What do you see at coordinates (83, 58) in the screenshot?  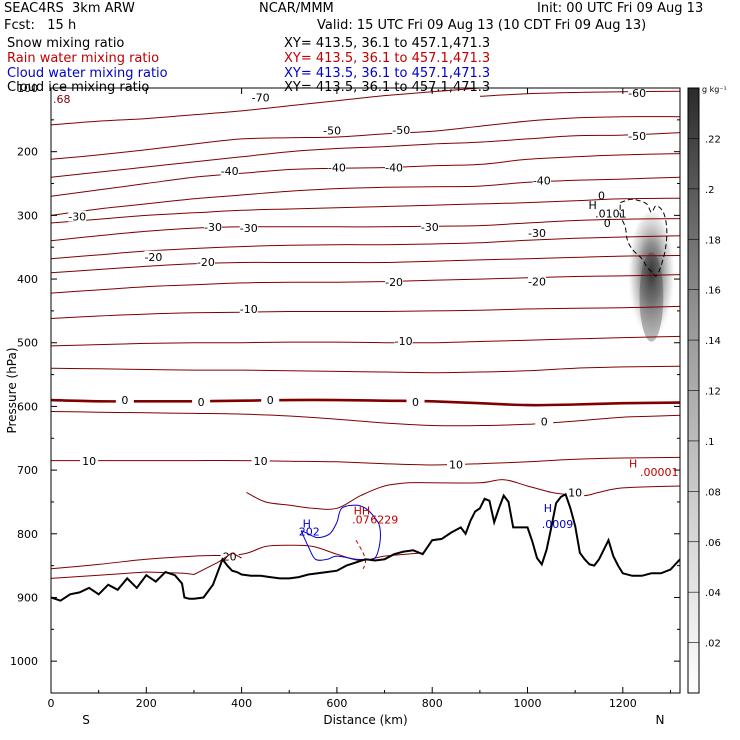 I see `rain-field-label: Rain water mixing ratio` at bounding box center [83, 58].